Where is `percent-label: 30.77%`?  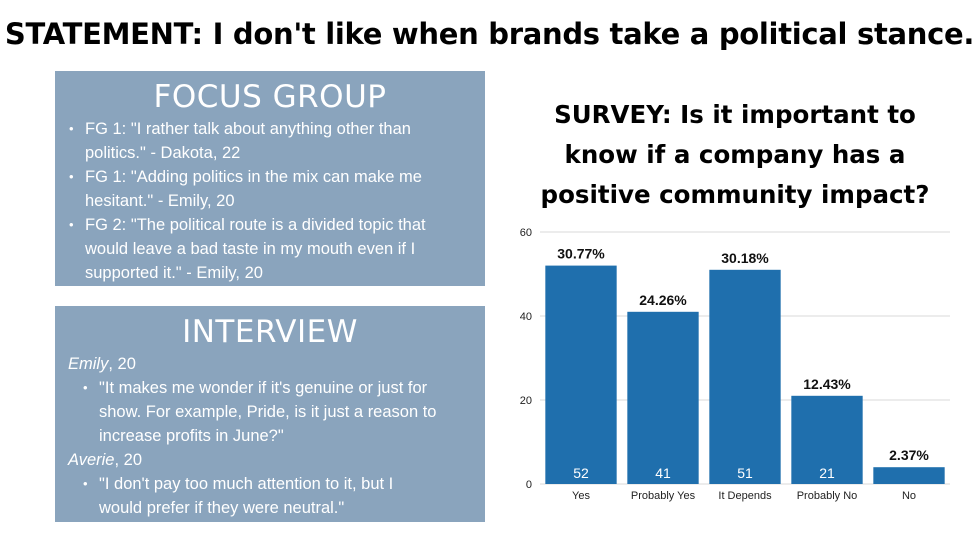 percent-label: 30.77% is located at coordinates (581, 254).